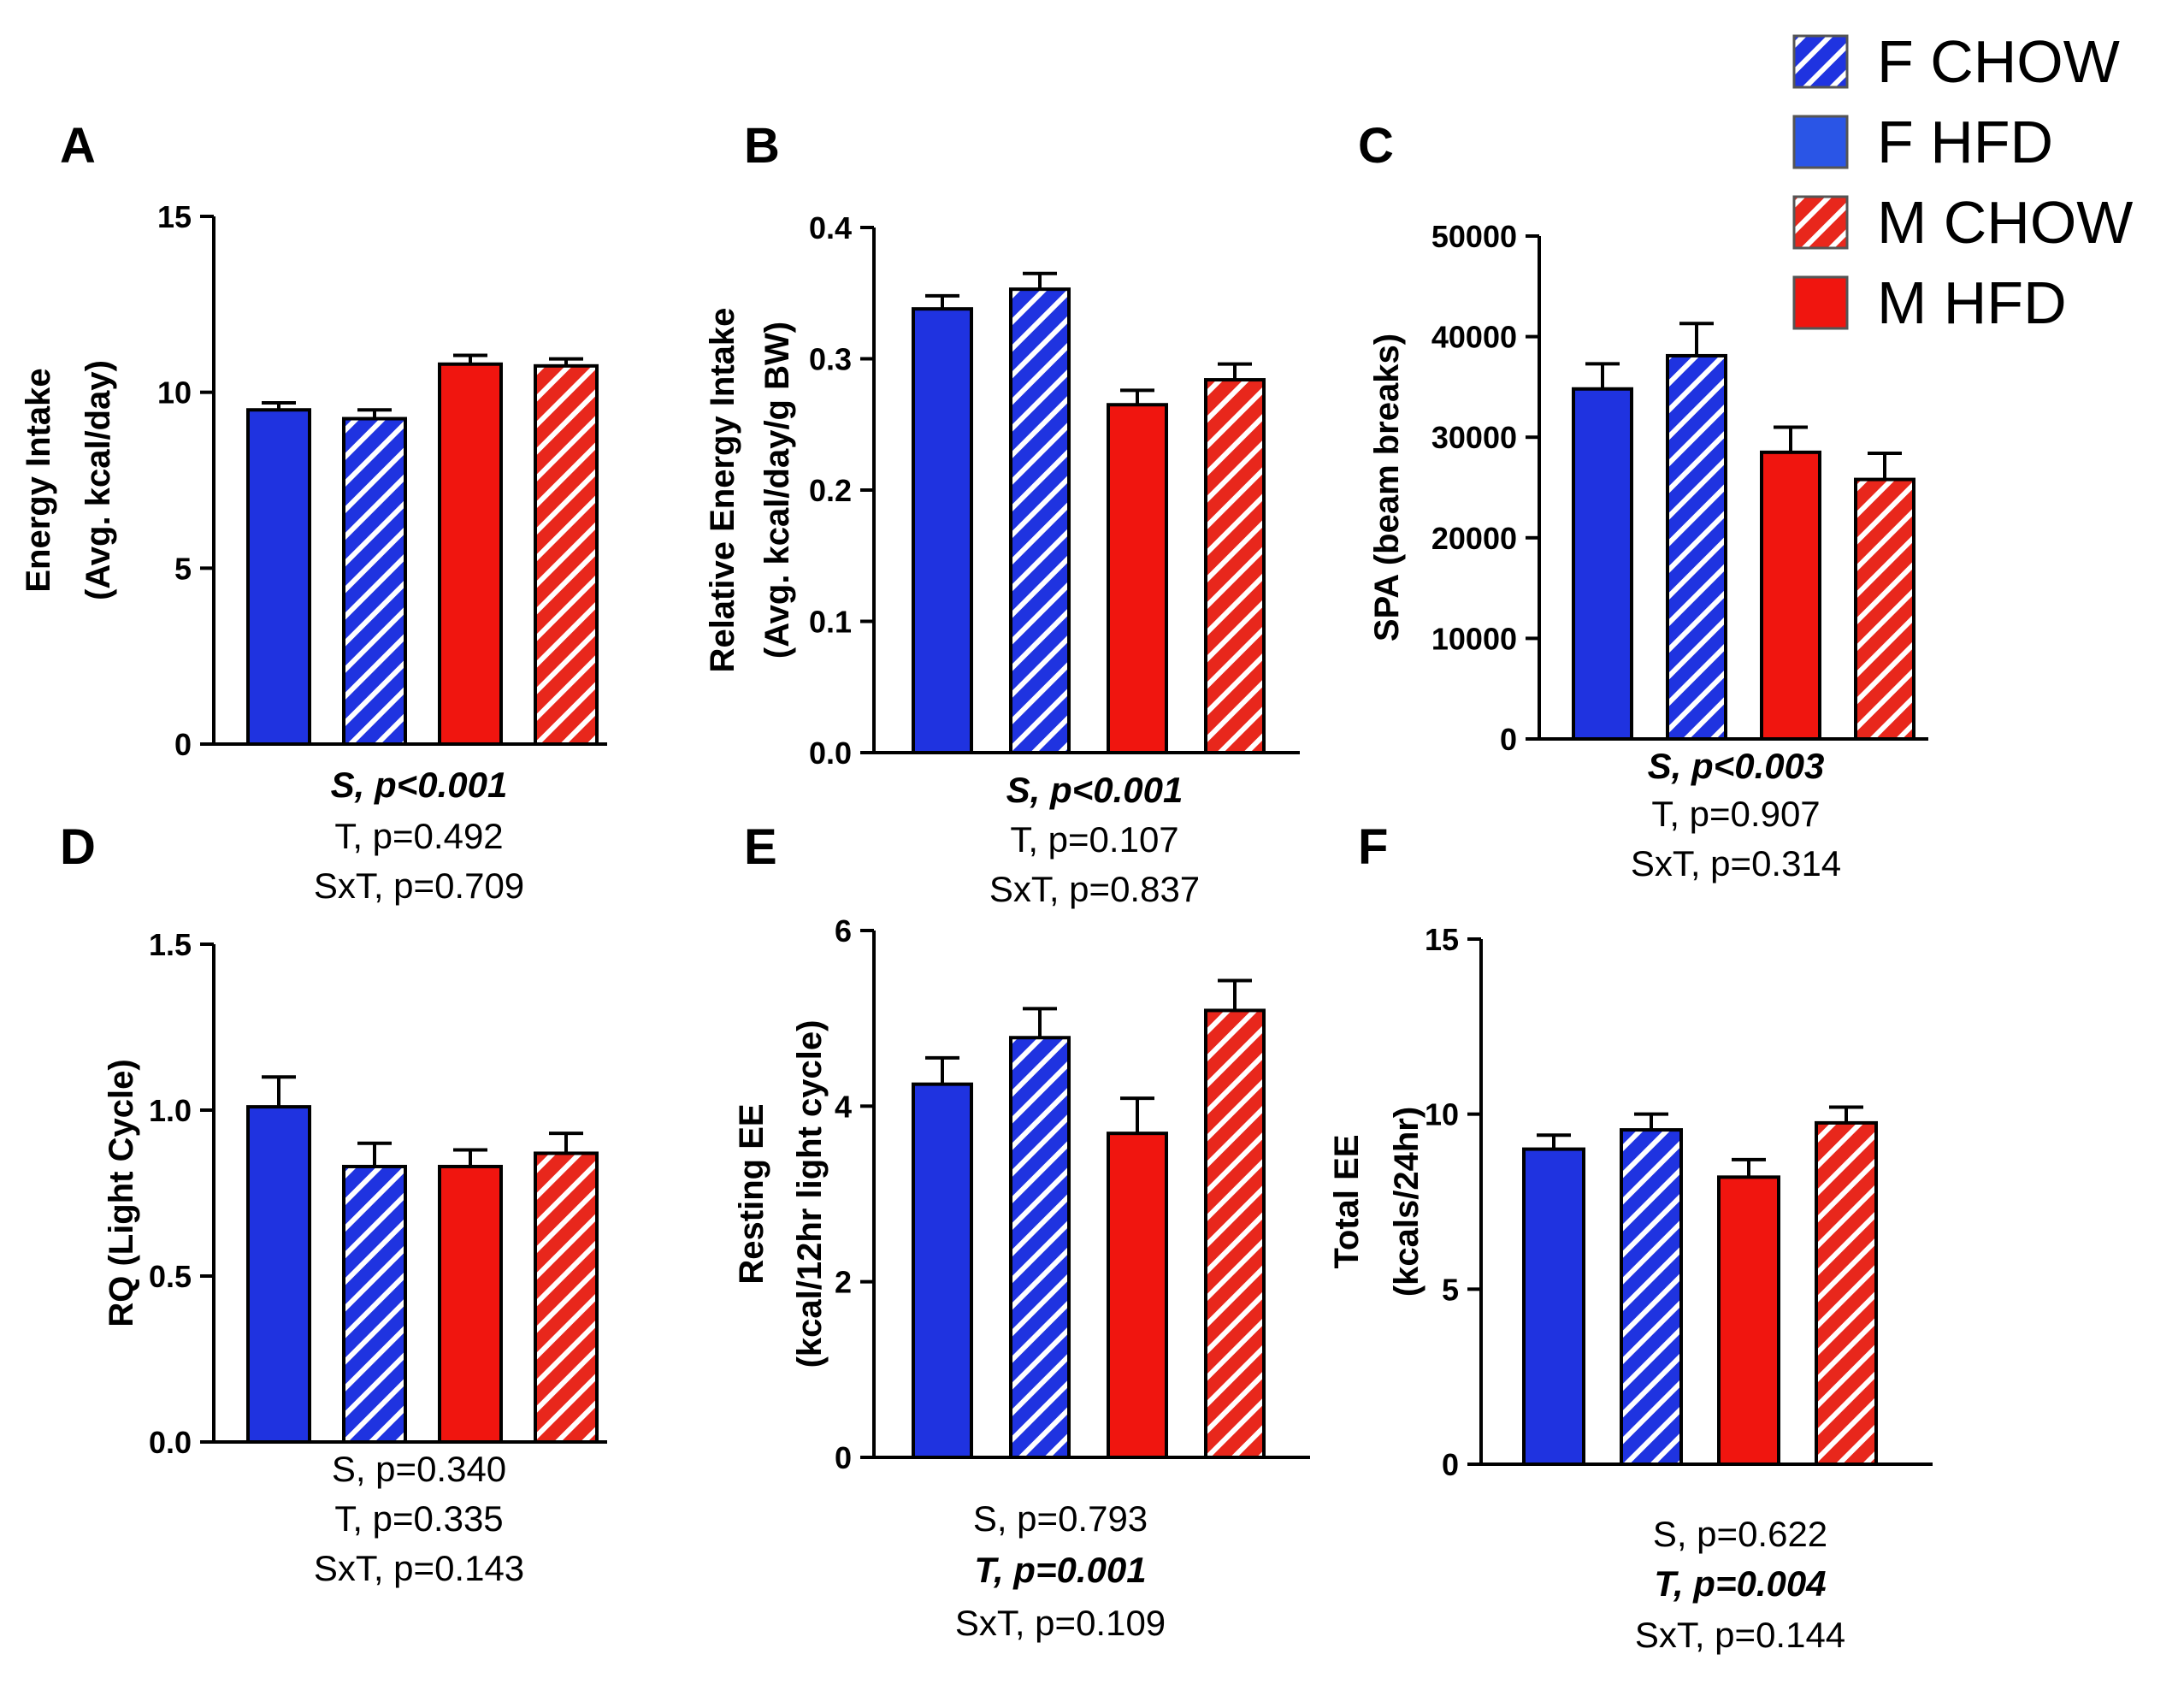 The image size is (2184, 1690). What do you see at coordinates (1736, 863) in the screenshot?
I see `stat-line: SxT, p=0.314` at bounding box center [1736, 863].